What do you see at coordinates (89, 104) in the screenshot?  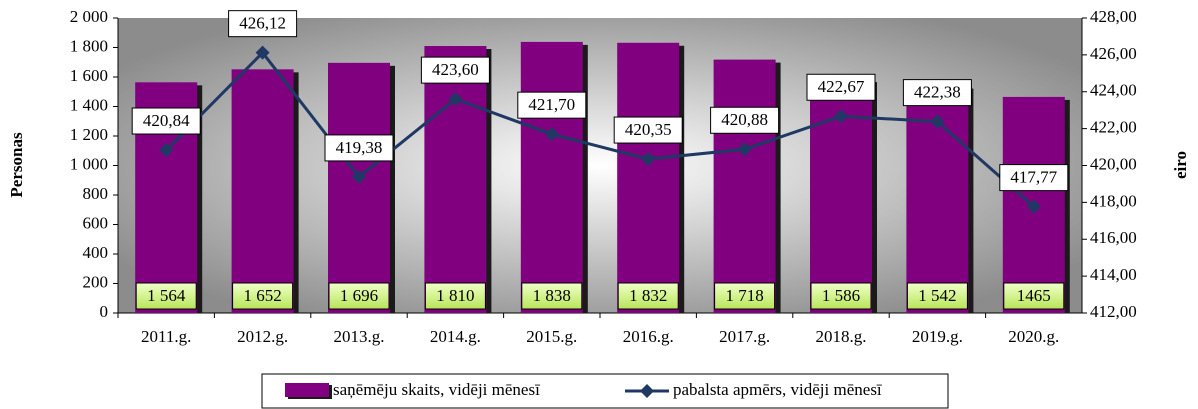 I see `y-tick-label: 1 400` at bounding box center [89, 104].